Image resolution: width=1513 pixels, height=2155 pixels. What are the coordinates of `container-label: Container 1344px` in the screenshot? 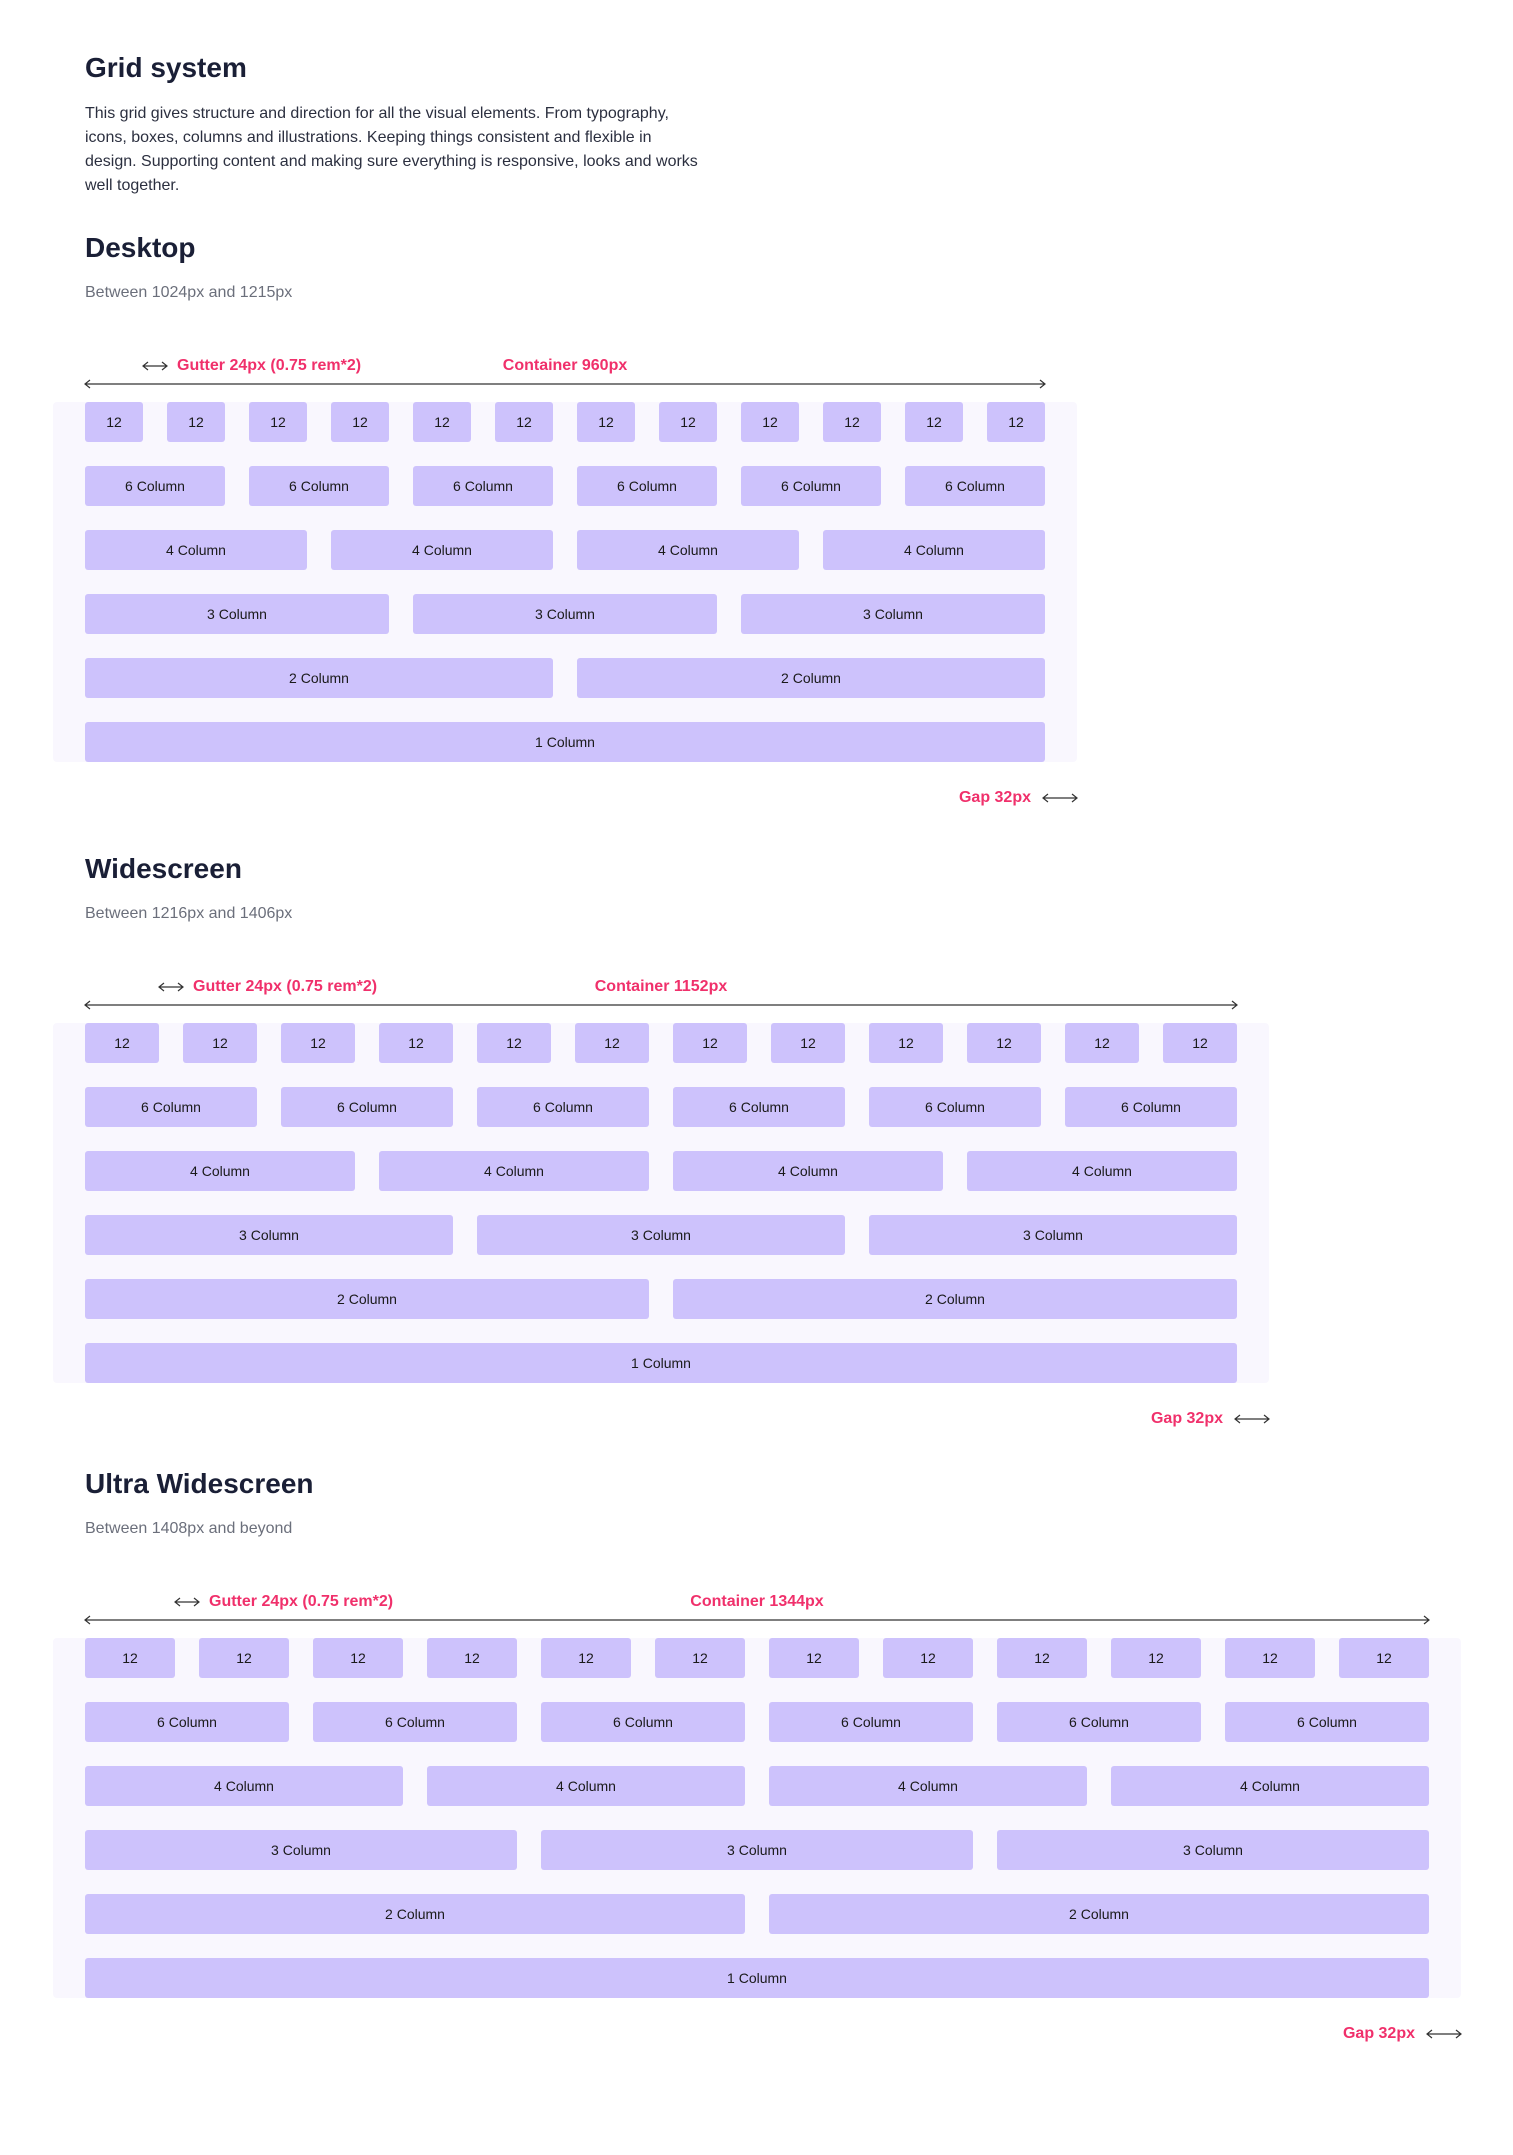 It's located at (757, 1601).